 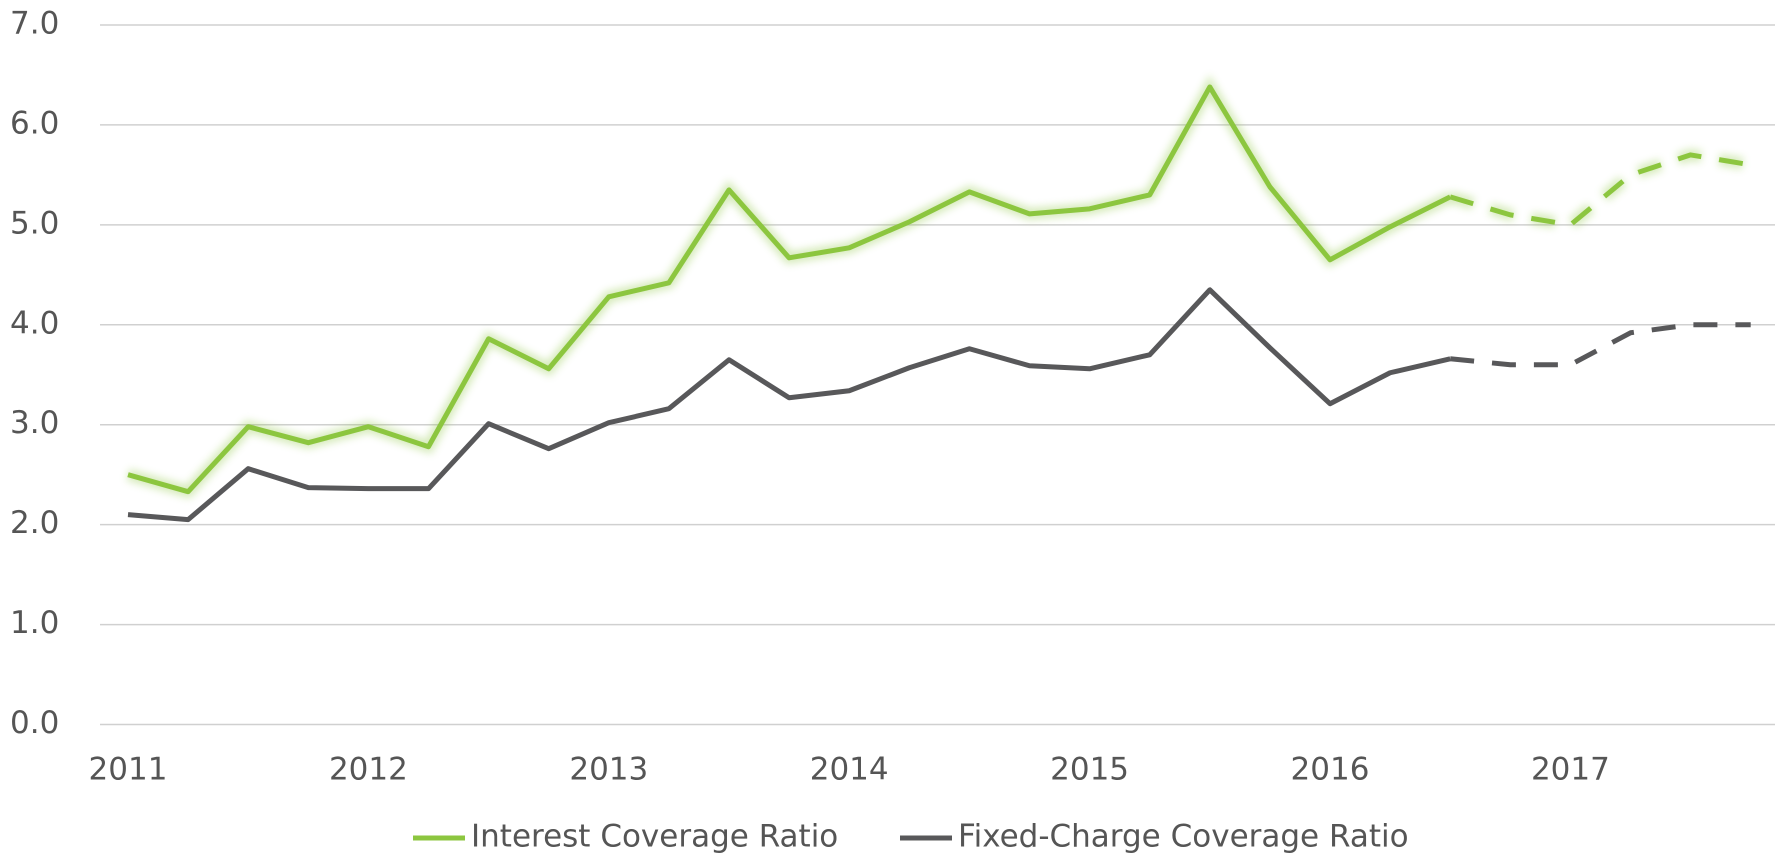 I want to click on y-tick-label: 4.0, so click(x=34, y=323).